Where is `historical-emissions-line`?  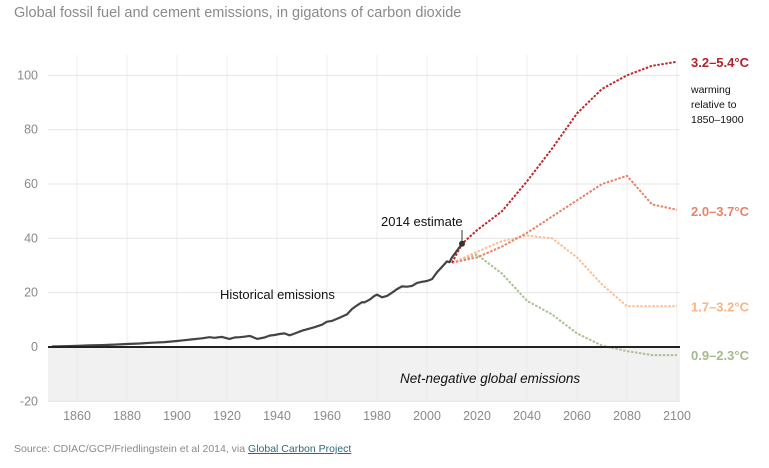
historical-emissions-line is located at coordinates (257, 295).